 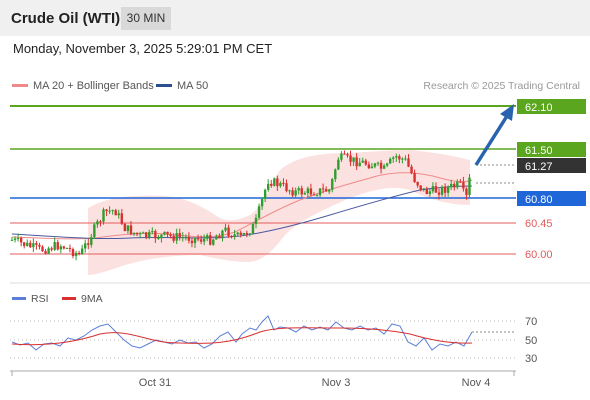 What do you see at coordinates (336, 383) in the screenshot?
I see `x-label-nov3: Nov 3` at bounding box center [336, 383].